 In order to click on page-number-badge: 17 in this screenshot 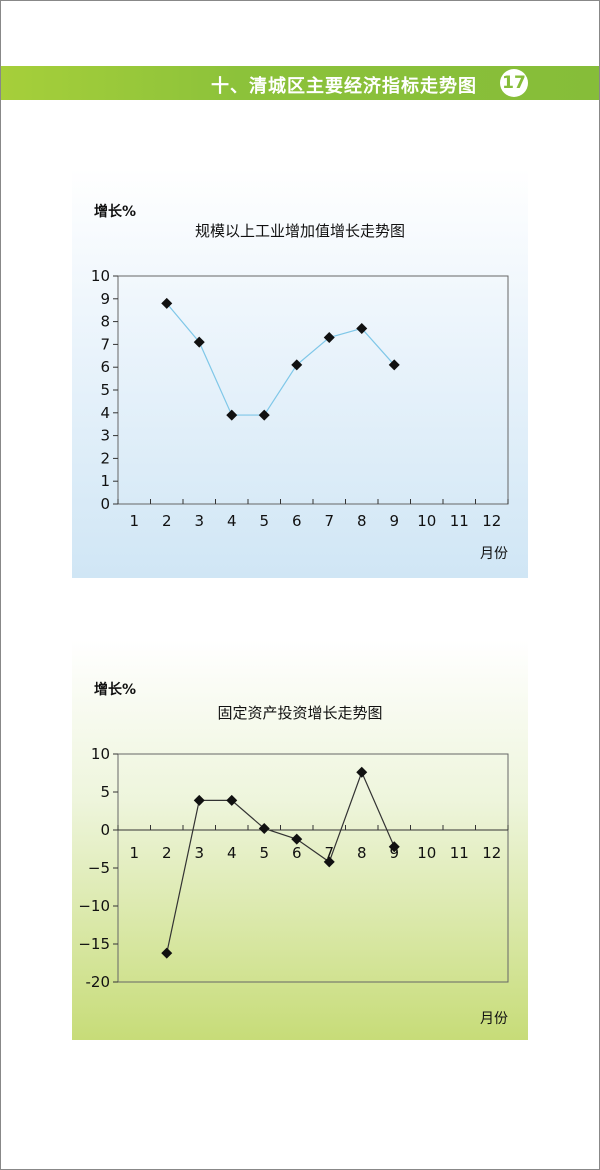, I will do `click(514, 83)`.